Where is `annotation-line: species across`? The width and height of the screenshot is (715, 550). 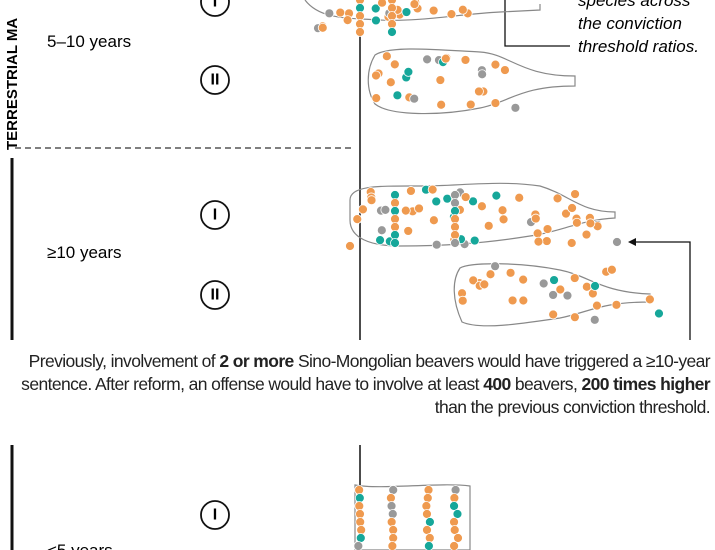 annotation-line: species across is located at coordinates (634, 5).